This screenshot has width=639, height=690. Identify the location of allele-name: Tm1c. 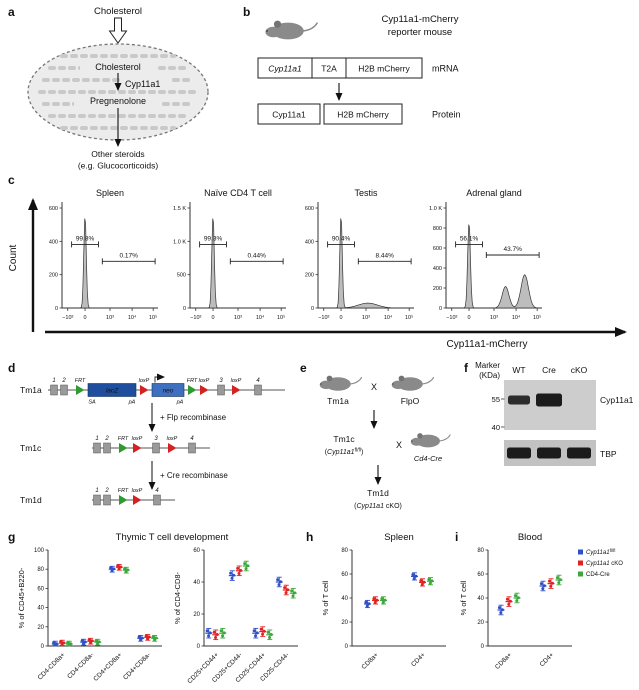
(31, 448).